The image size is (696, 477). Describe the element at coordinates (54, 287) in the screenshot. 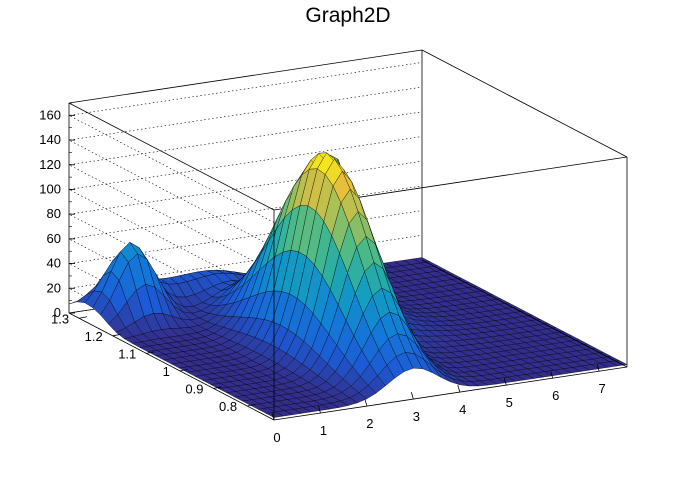

I see `z-tick-label: 20` at that location.